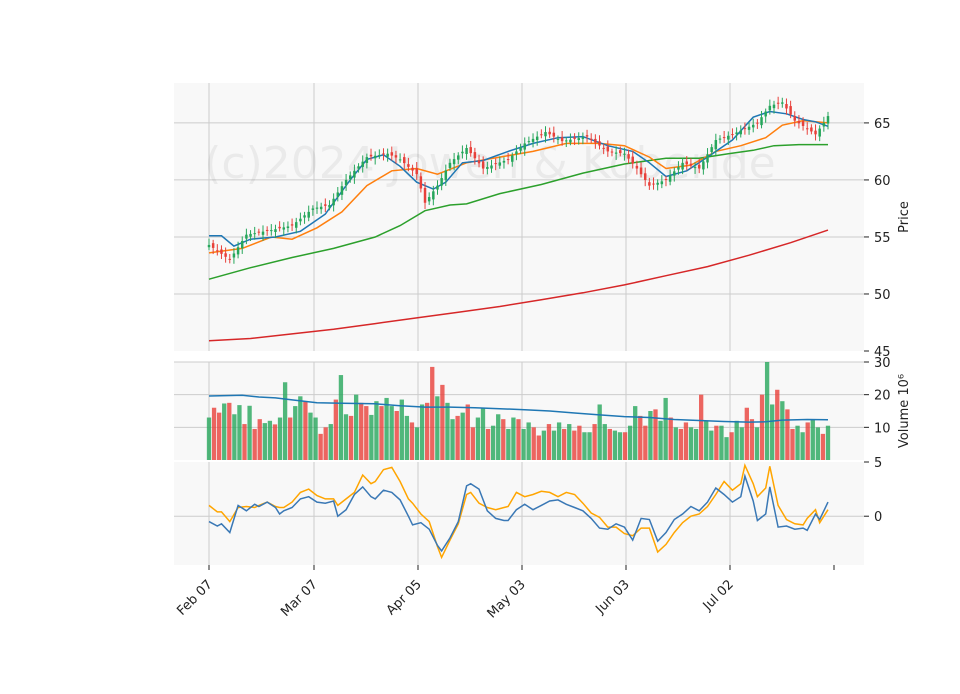 The width and height of the screenshot is (960, 694). Describe the element at coordinates (518, 211) in the screenshot. I see `ma-long-line` at that location.